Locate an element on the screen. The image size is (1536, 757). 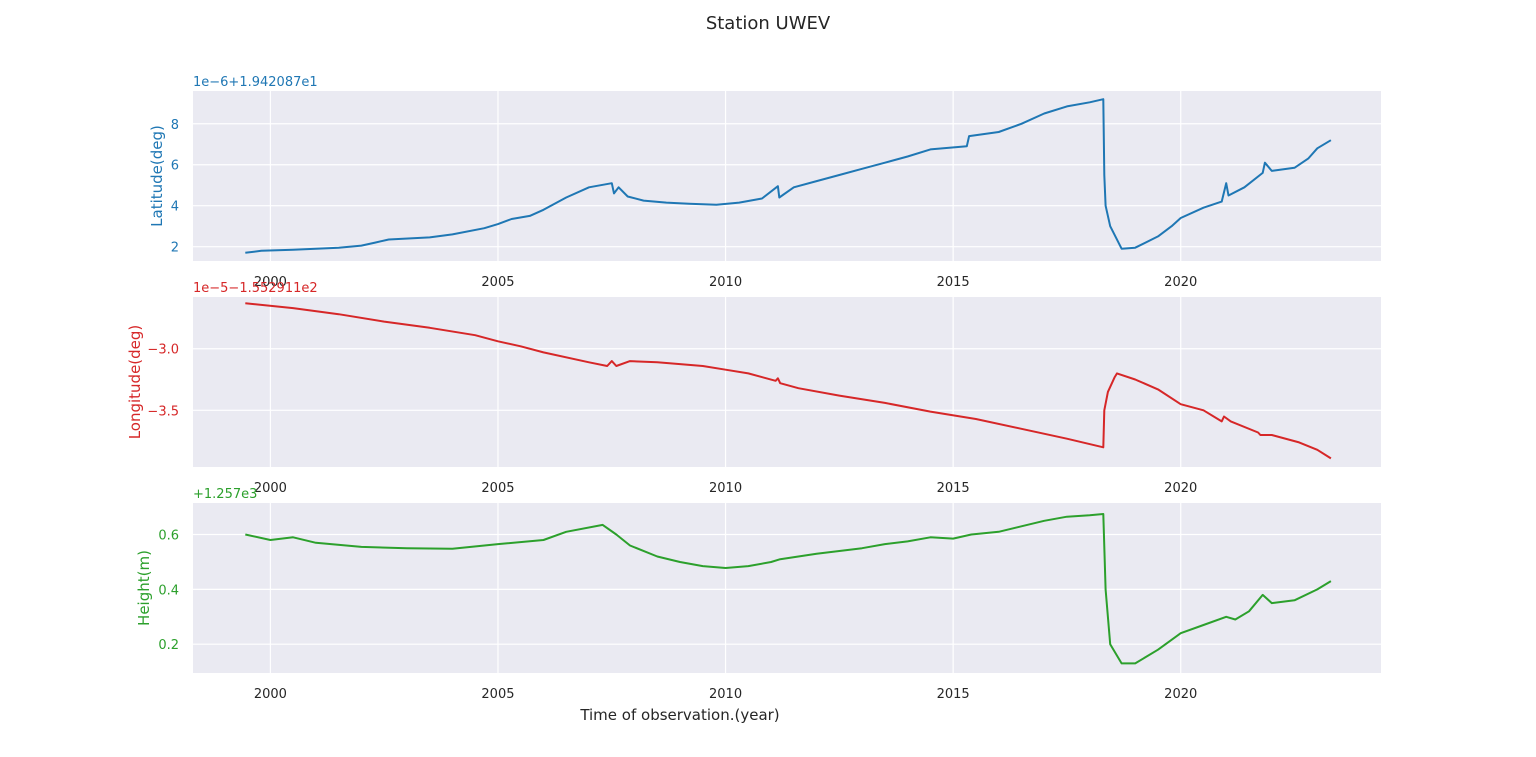
height-series-line is located at coordinates (788, 589).